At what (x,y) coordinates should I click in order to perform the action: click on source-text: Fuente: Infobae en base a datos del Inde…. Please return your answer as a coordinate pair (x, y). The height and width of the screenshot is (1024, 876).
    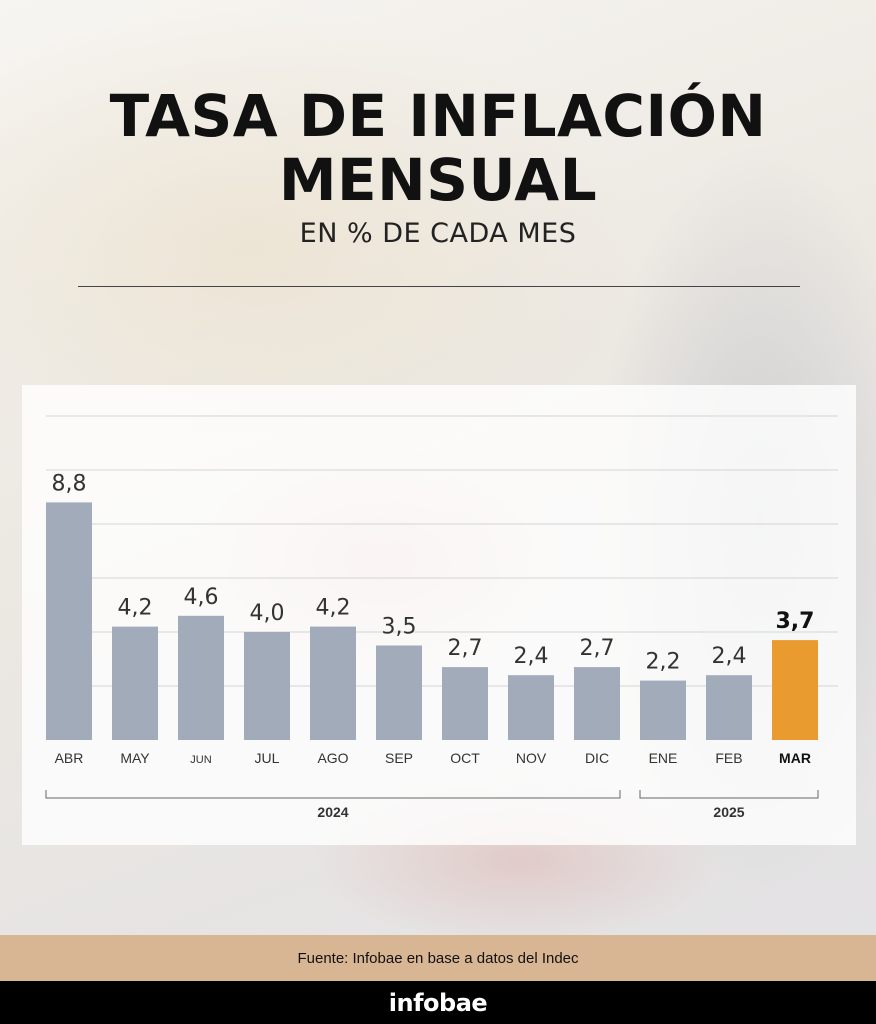
    Looking at the image, I should click on (438, 958).